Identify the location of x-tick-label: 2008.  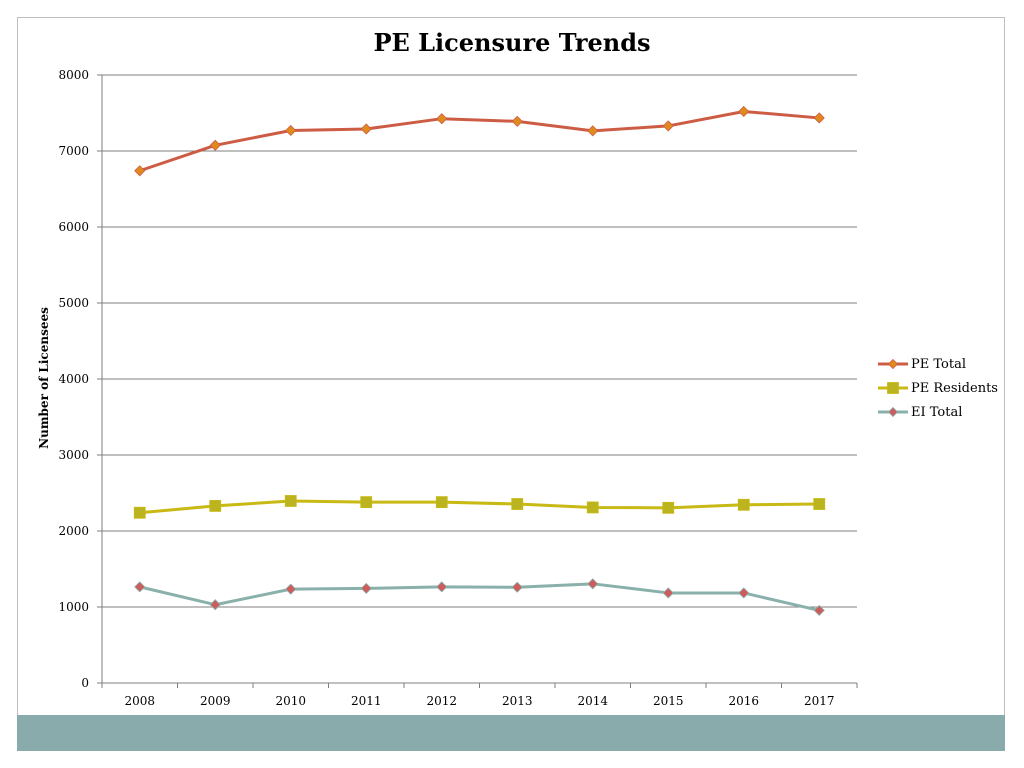
(139, 701).